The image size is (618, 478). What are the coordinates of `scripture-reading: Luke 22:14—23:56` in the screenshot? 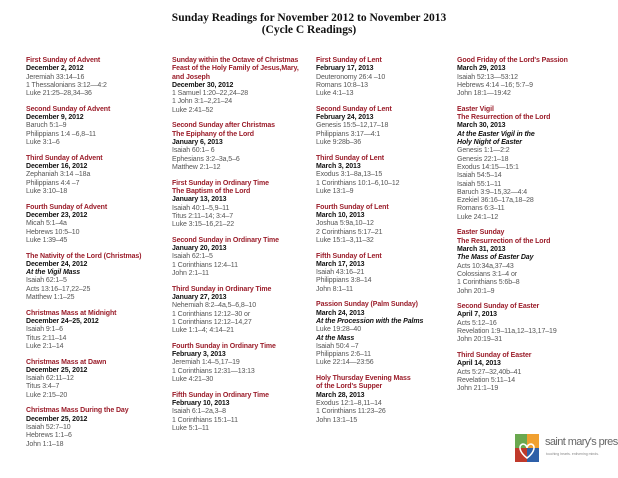 It's located at (345, 363).